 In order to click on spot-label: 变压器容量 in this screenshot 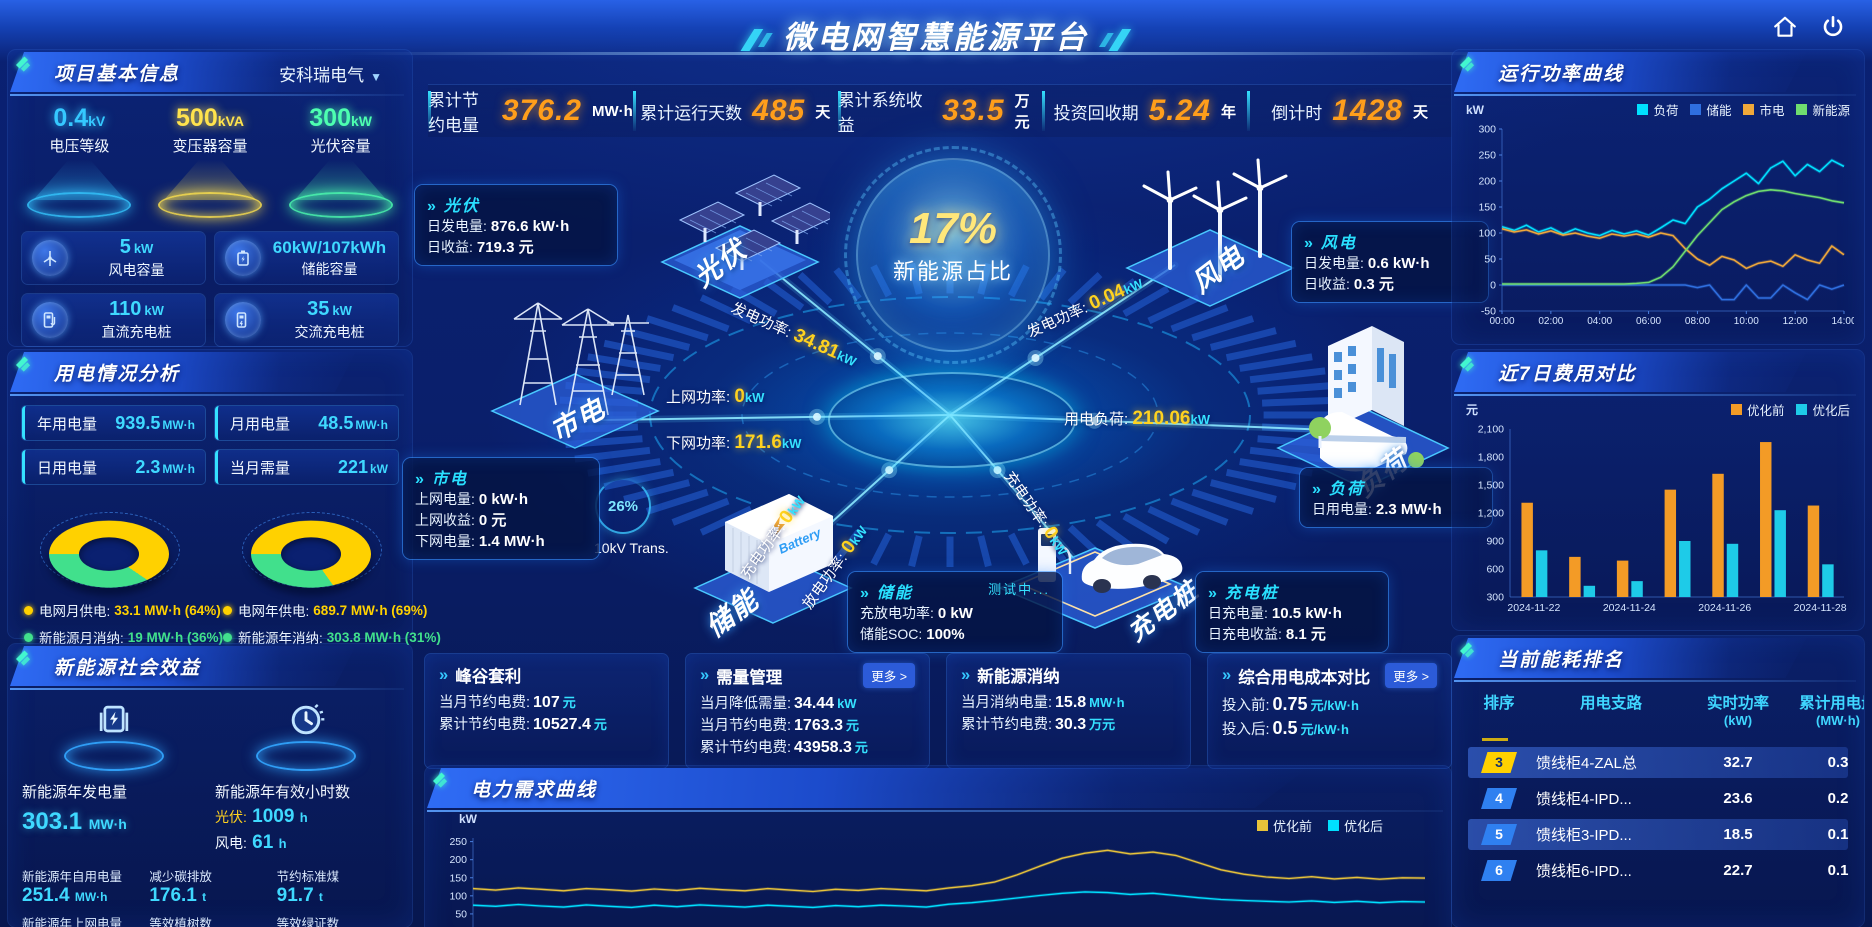, I will do `click(210, 146)`.